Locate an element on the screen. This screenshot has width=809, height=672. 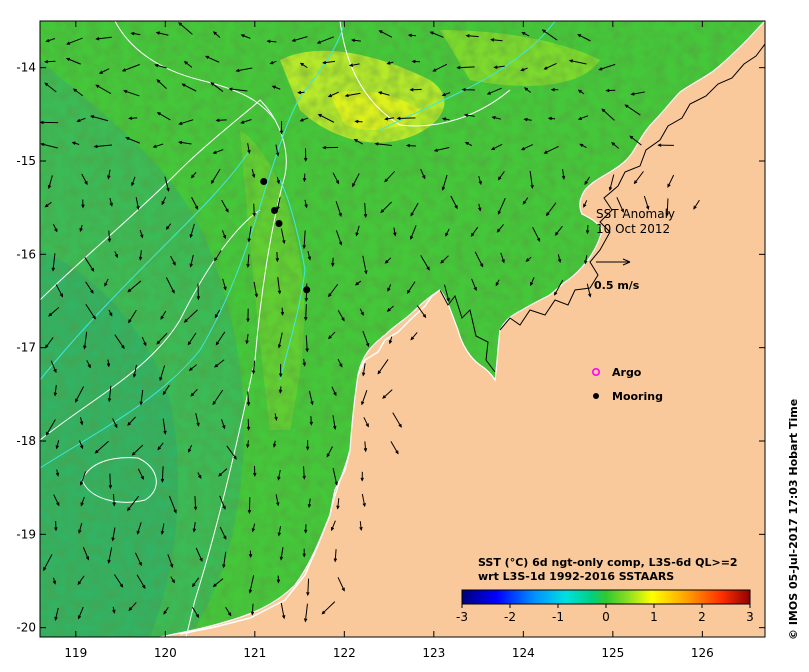
mooring-legend-label: Mooring is located at coordinates (637, 396).